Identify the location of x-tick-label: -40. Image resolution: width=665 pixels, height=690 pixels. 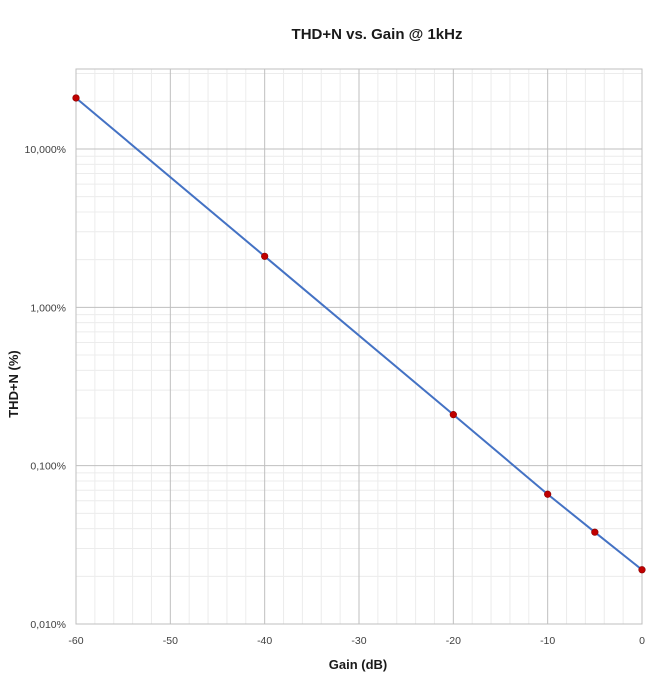
(264, 641).